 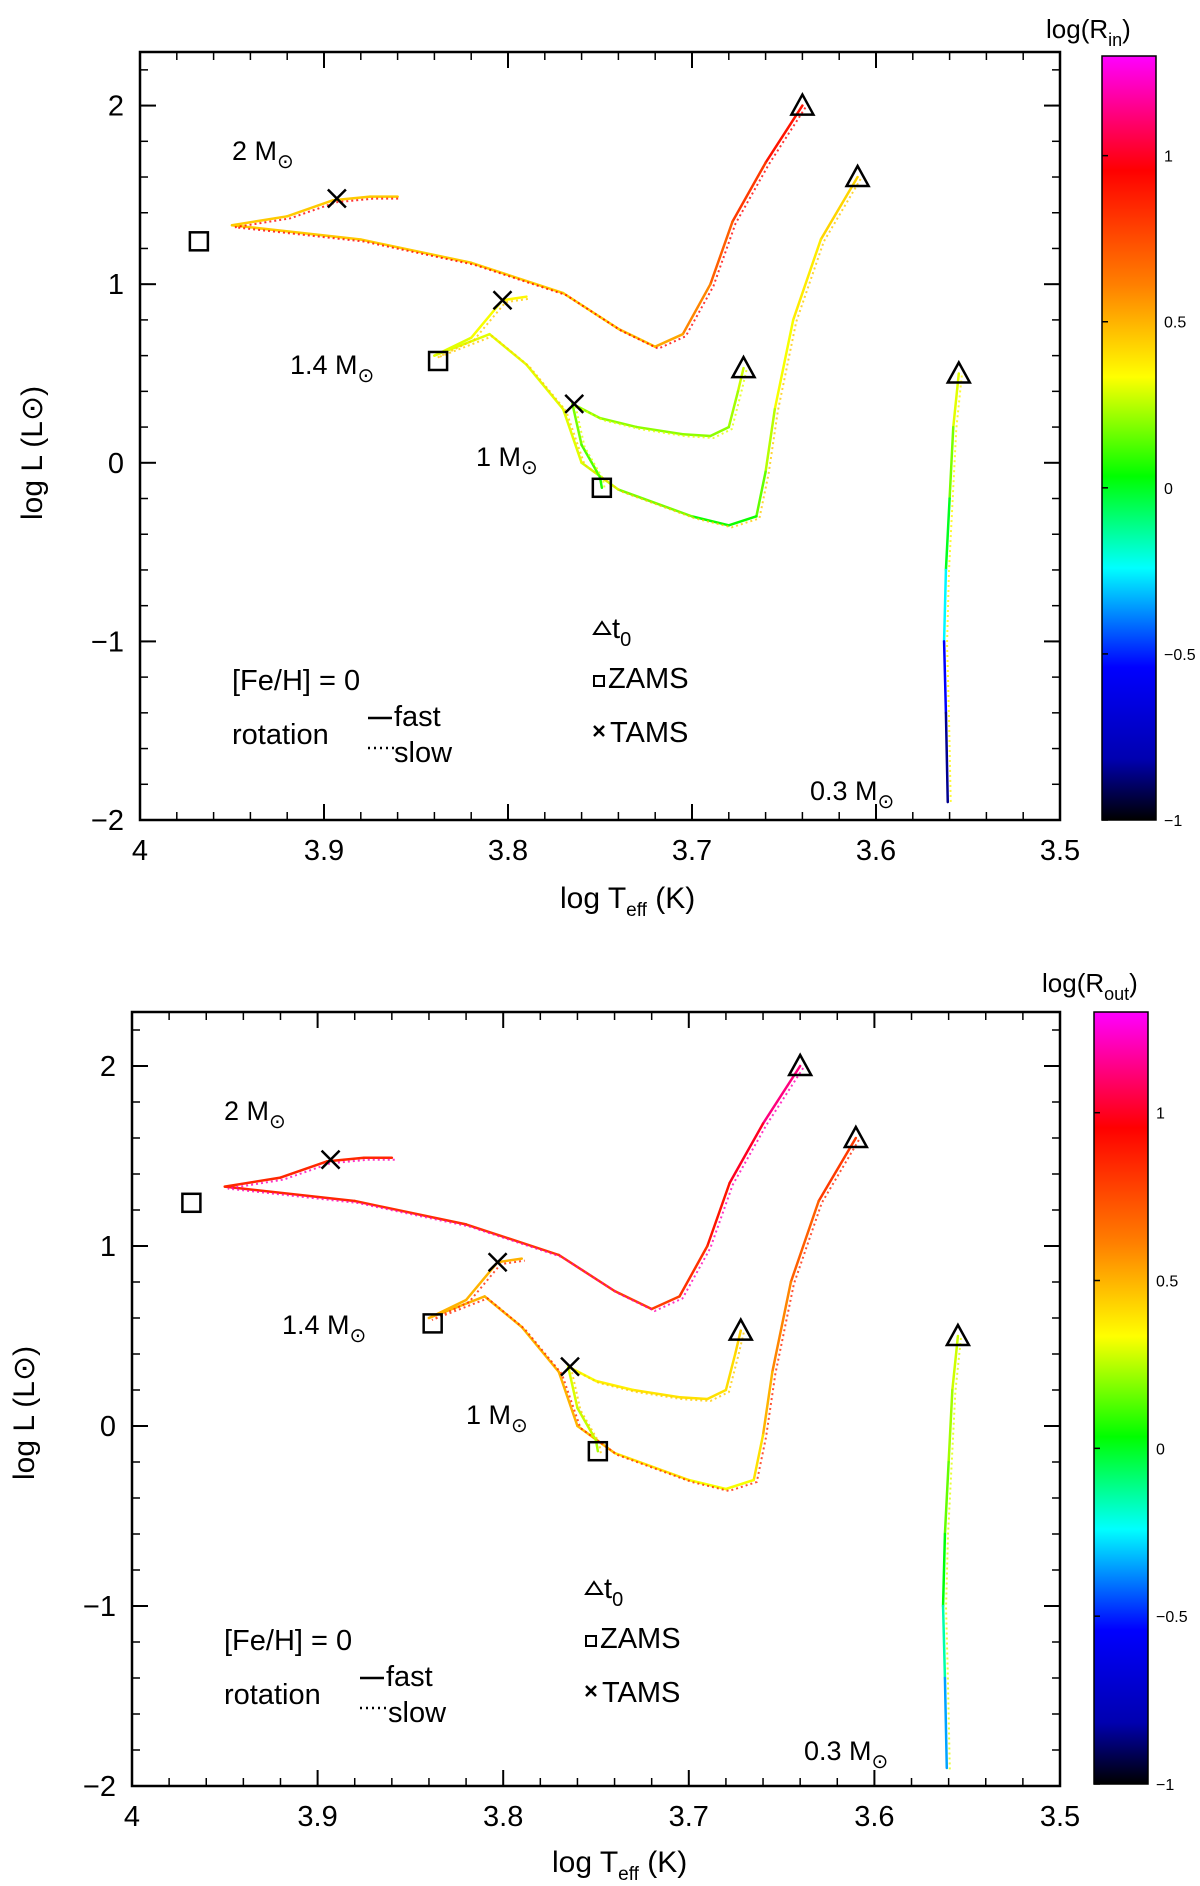 What do you see at coordinates (132, 1817) in the screenshot?
I see `x-tick-label: 4` at bounding box center [132, 1817].